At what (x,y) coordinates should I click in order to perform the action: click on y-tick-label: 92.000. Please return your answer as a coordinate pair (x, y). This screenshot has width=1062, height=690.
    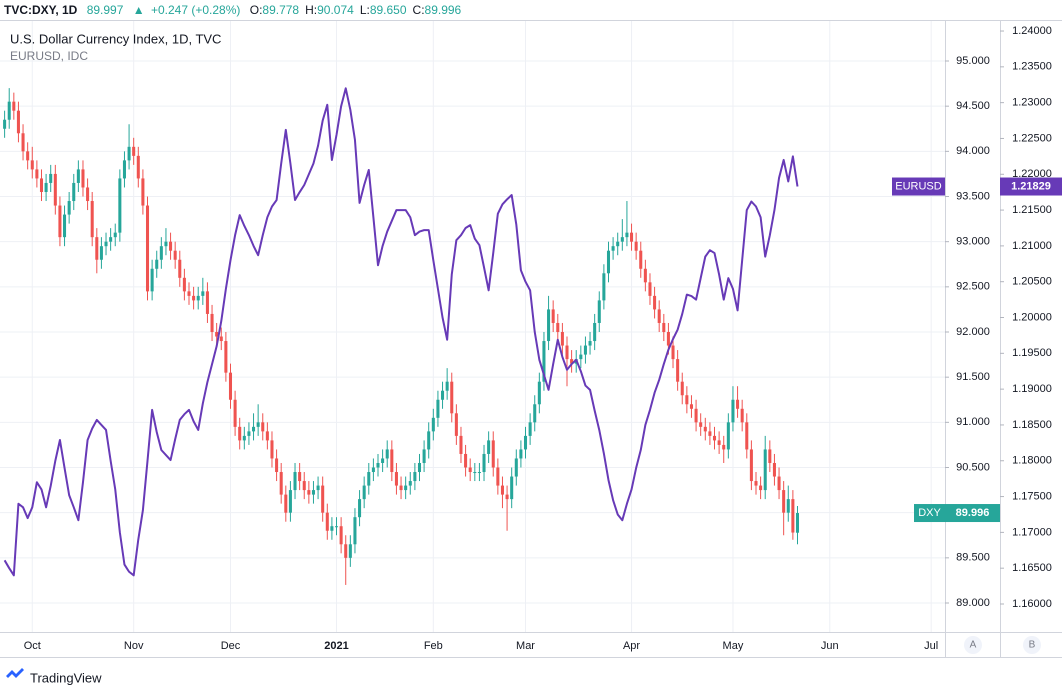
    Looking at the image, I should click on (973, 332).